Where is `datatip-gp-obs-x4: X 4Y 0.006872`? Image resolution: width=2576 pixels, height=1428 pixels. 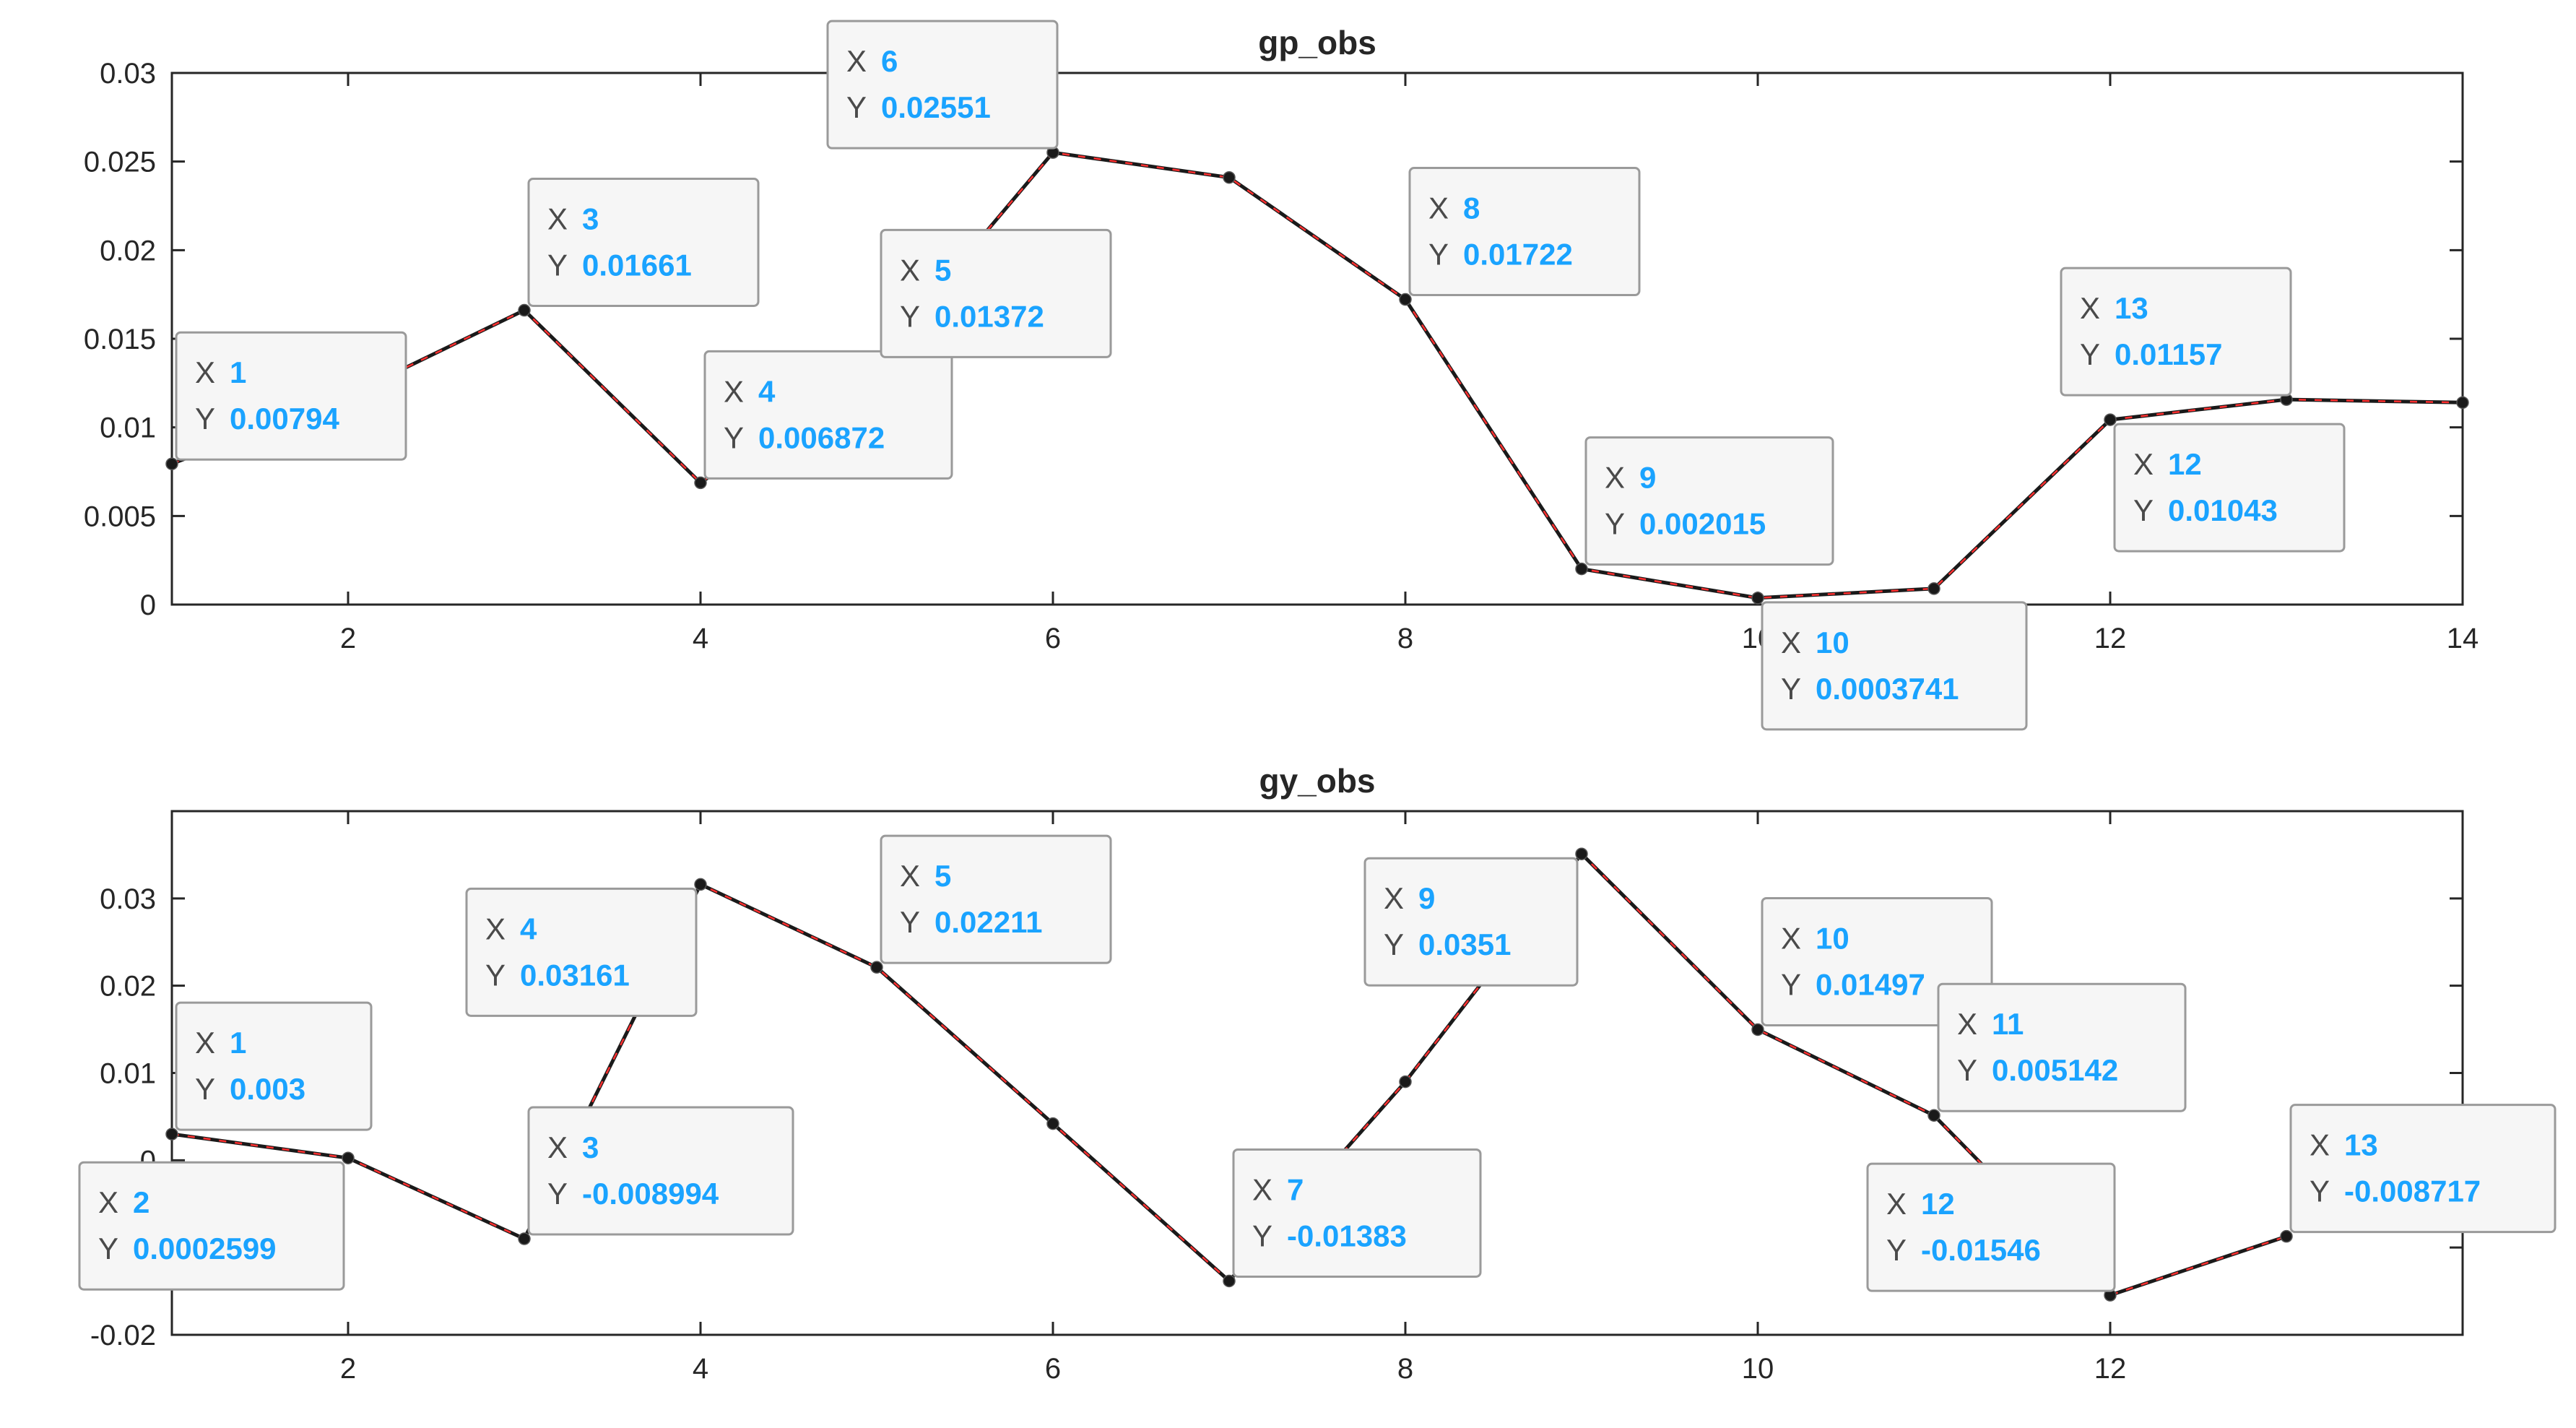 datatip-gp-obs-x4: X 4Y 0.006872 is located at coordinates (828, 415).